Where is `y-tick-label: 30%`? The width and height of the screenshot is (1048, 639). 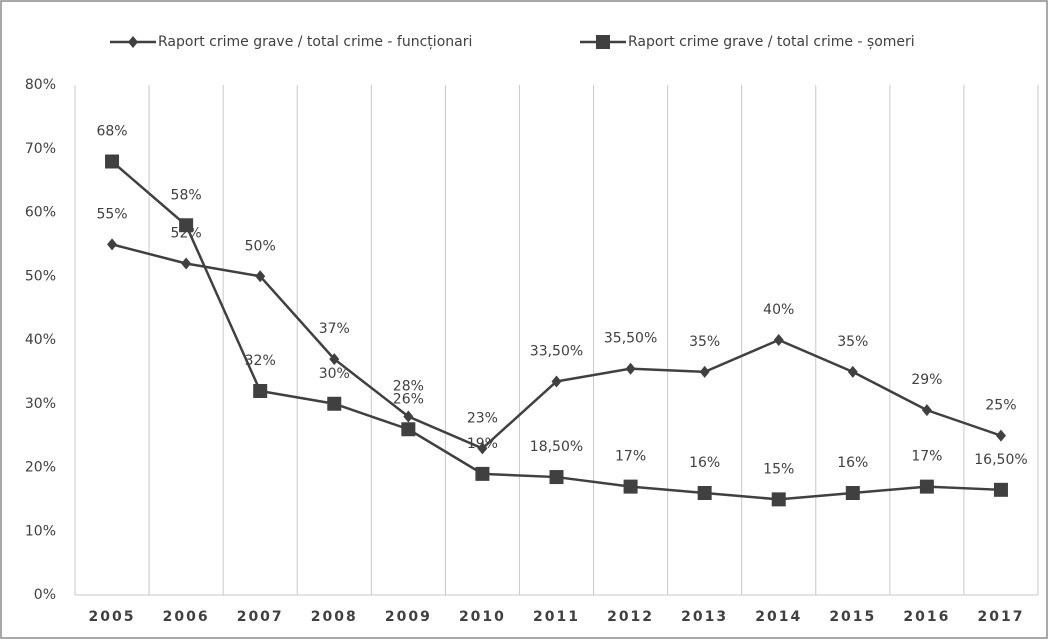
y-tick-label: 30% is located at coordinates (40, 404).